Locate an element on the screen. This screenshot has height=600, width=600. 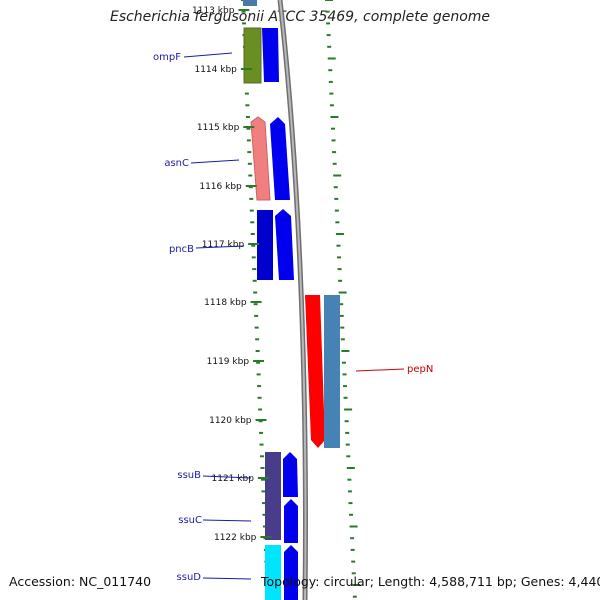
feature-block-pepN is located at coordinates (332, 371).